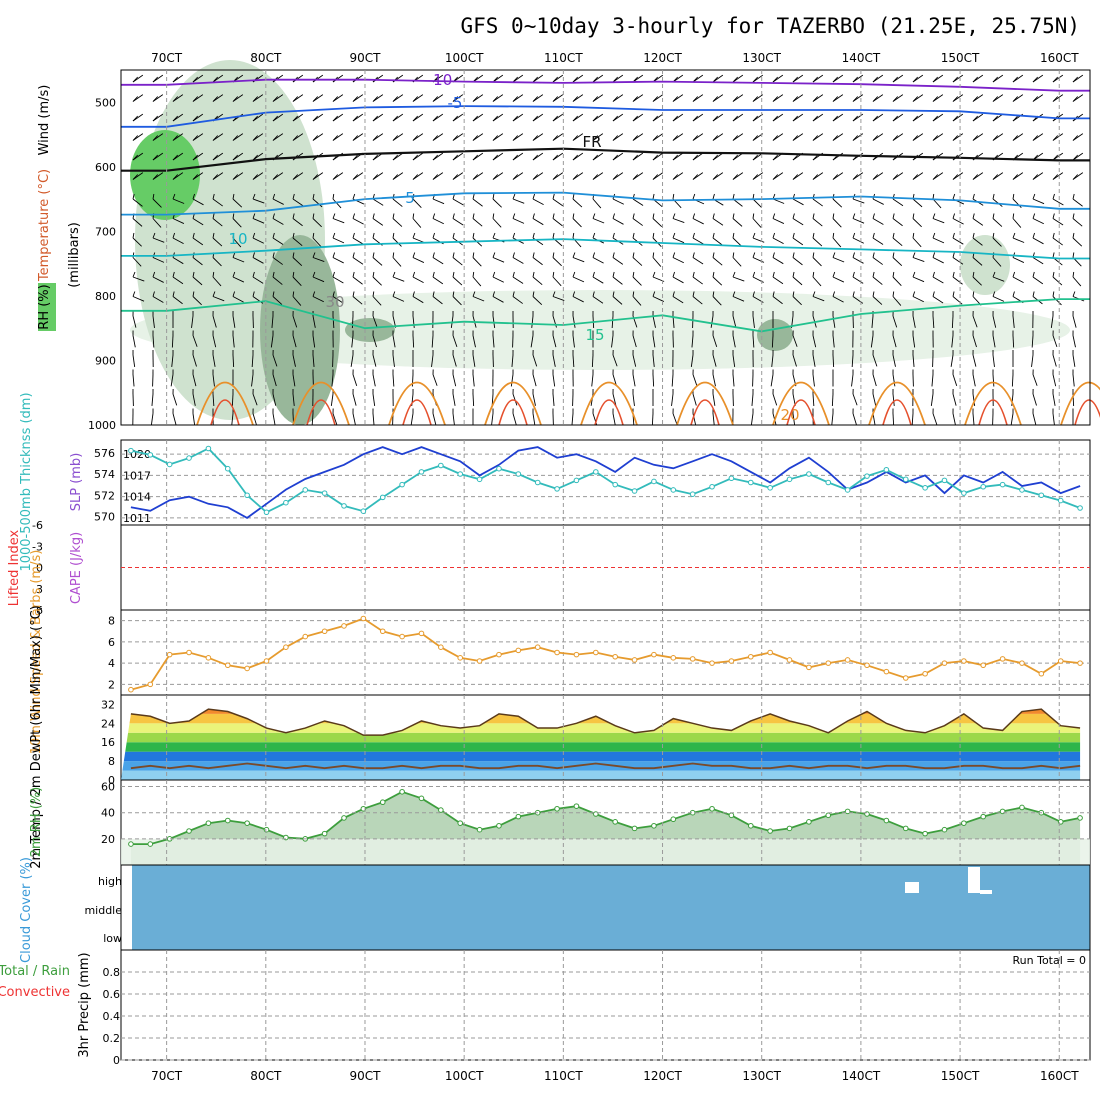 The width and height of the screenshot is (1100, 1100). What do you see at coordinates (662, 1076) in the screenshot?
I see `x-tick-label-bottom: 120CT` at bounding box center [662, 1076].